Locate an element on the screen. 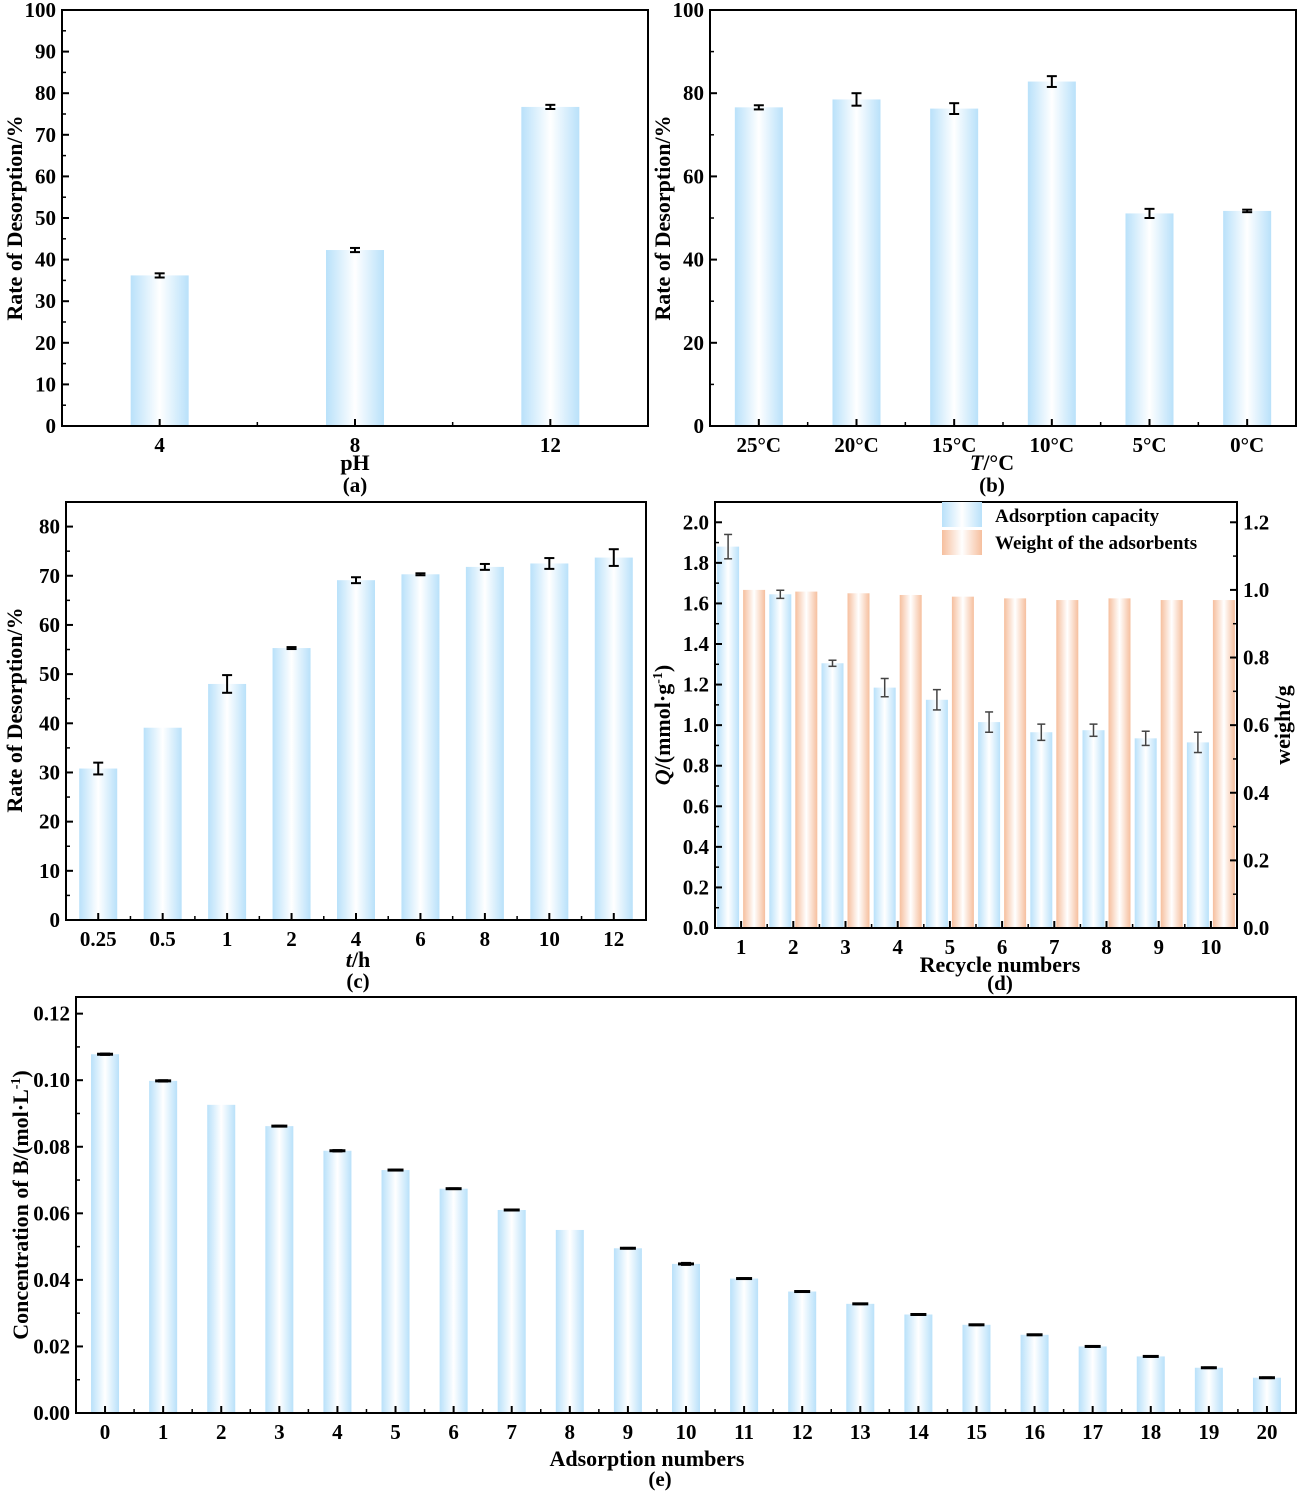 This screenshot has width=1299, height=1492. y-tick-label: 40 is located at coordinates (45, 260).